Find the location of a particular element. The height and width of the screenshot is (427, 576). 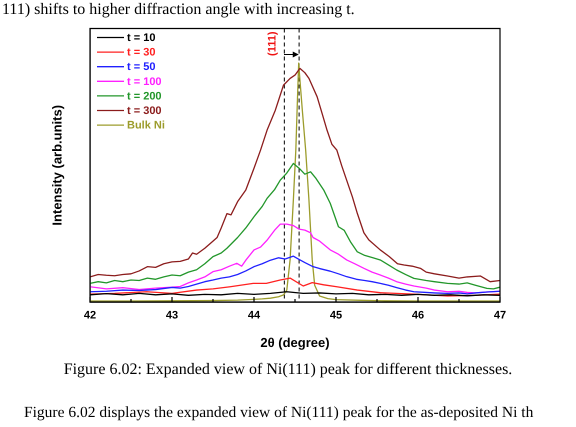

text: Figure 6.02: Expanded view of Ni(111) peak for different thicknesses. is located at coordinates (288, 370).